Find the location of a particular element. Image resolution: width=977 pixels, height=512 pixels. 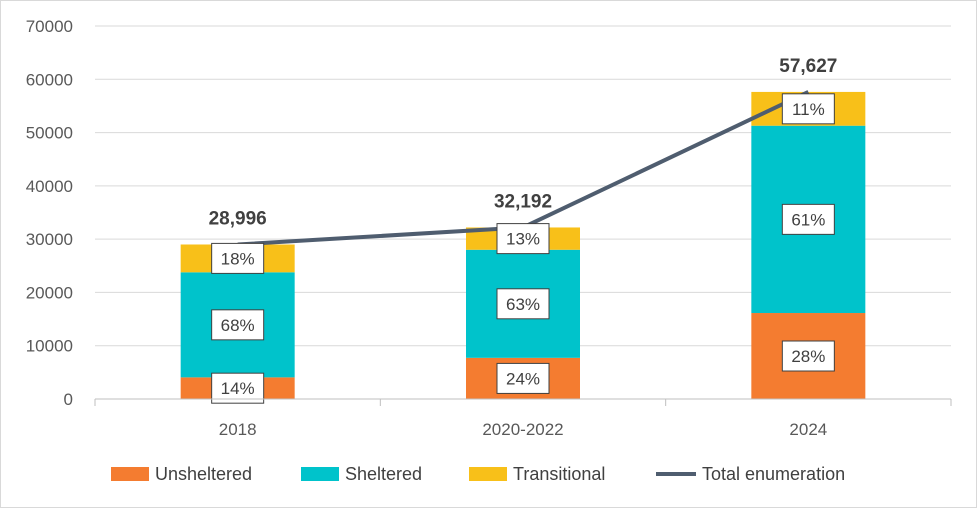

pct-label: 61% is located at coordinates (808, 219).